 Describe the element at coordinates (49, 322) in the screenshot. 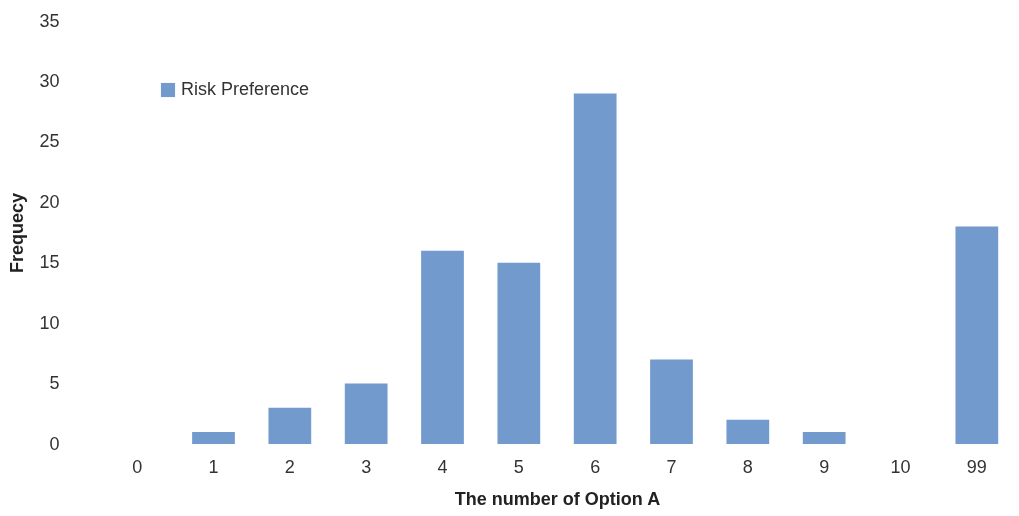

I see `y-tick-label: 10` at that location.